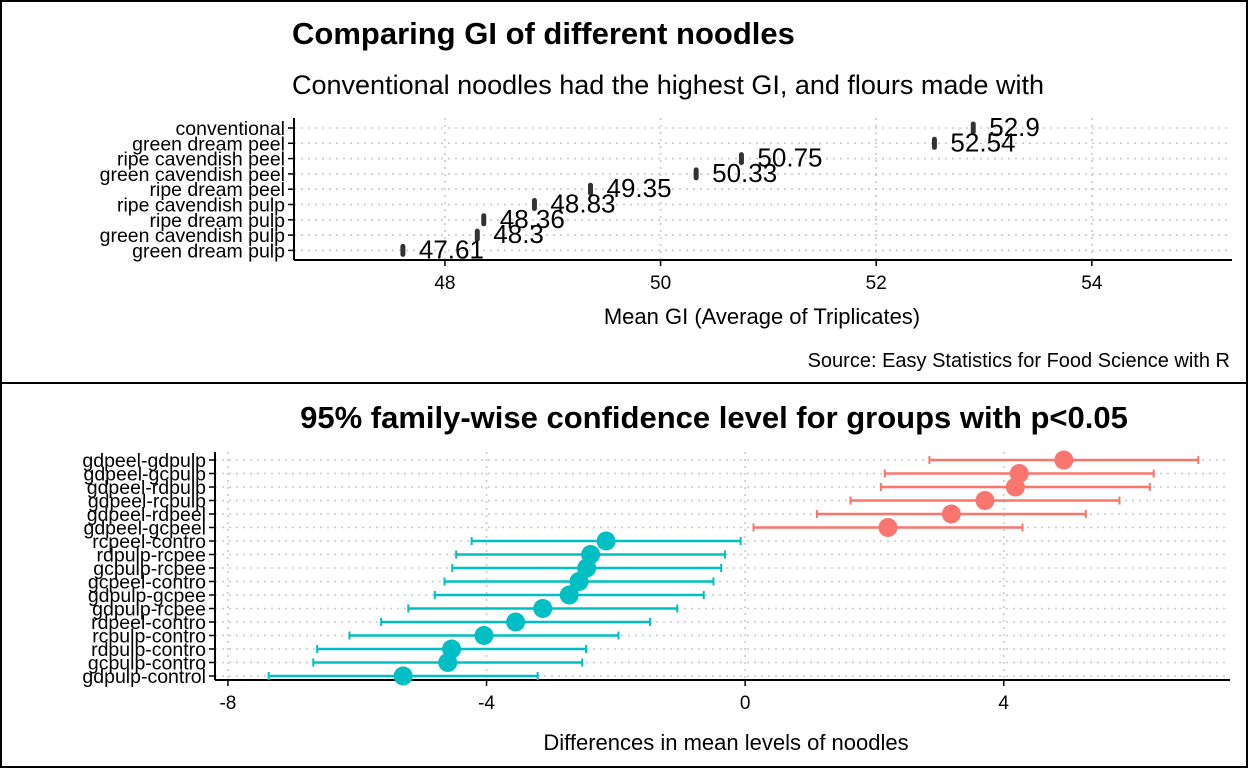 This screenshot has width=1248, height=768. What do you see at coordinates (725, 742) in the screenshot?
I see `x-axis-title: Differences in mean levels of noodles` at bounding box center [725, 742].